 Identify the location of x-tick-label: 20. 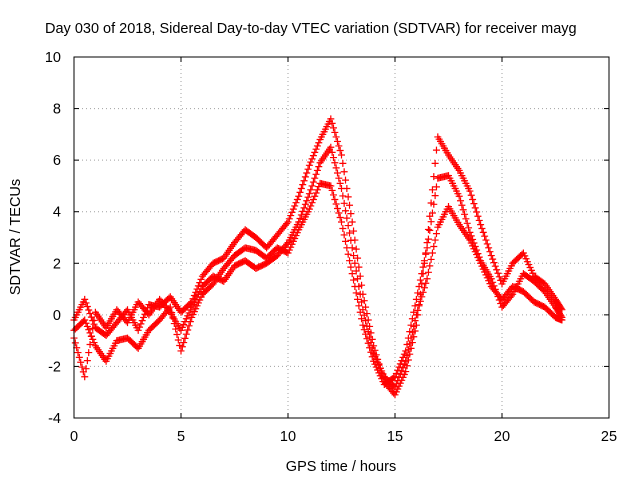
(502, 437).